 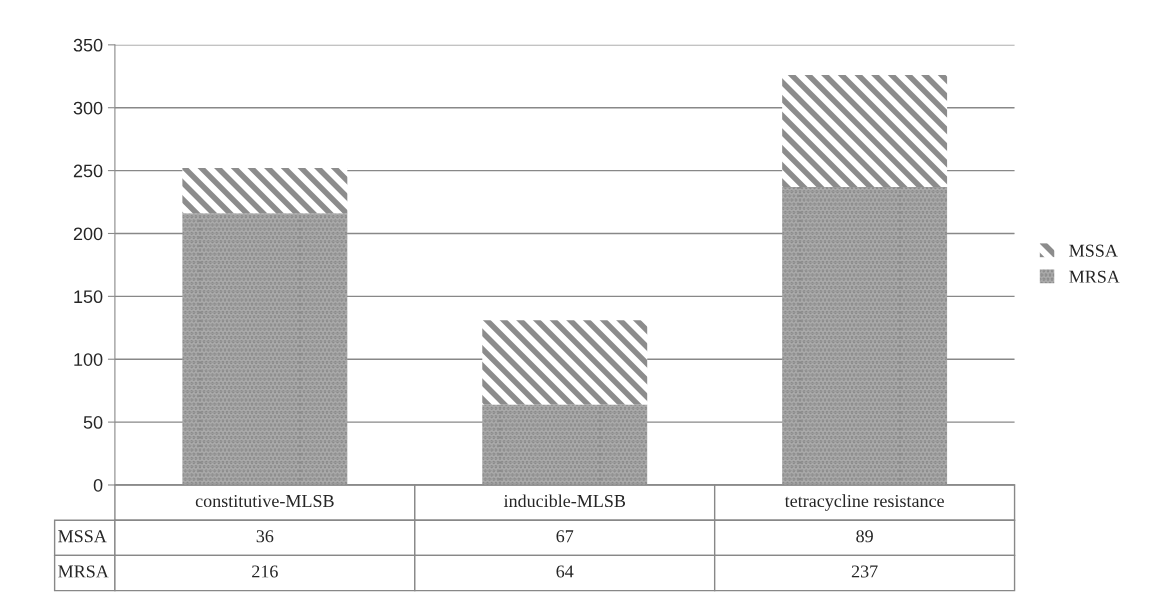 I want to click on data-label: 216, so click(x=265, y=571).